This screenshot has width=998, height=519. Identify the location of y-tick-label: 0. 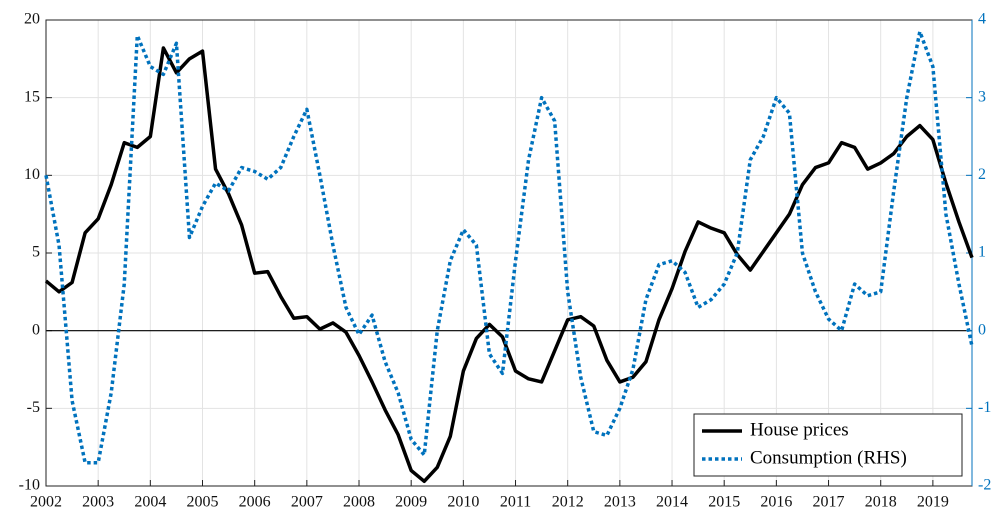
(36, 329).